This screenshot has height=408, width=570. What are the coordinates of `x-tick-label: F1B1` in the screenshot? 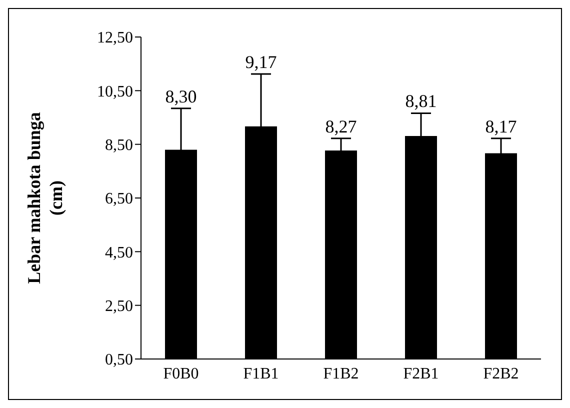 It's located at (261, 373).